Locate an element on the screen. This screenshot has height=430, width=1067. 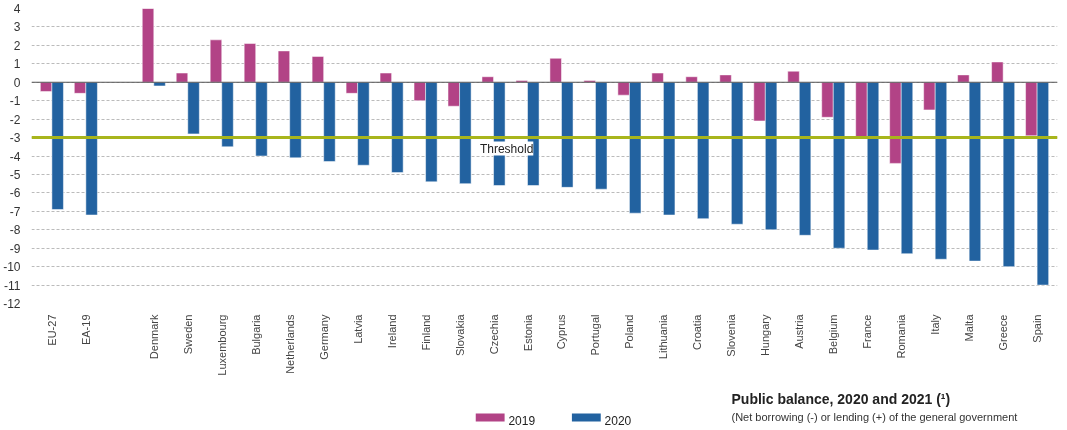
x-tick-label: Denmark is located at coordinates (153, 337).